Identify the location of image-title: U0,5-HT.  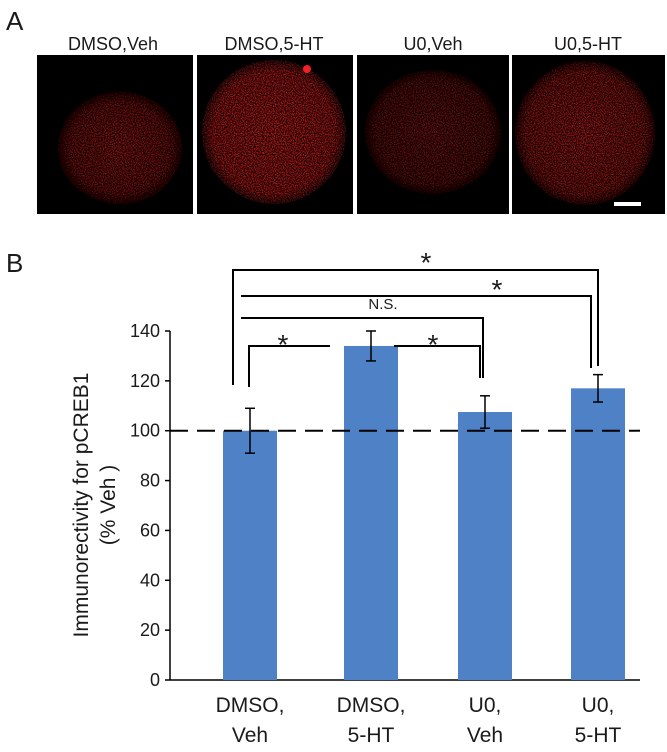
(588, 44).